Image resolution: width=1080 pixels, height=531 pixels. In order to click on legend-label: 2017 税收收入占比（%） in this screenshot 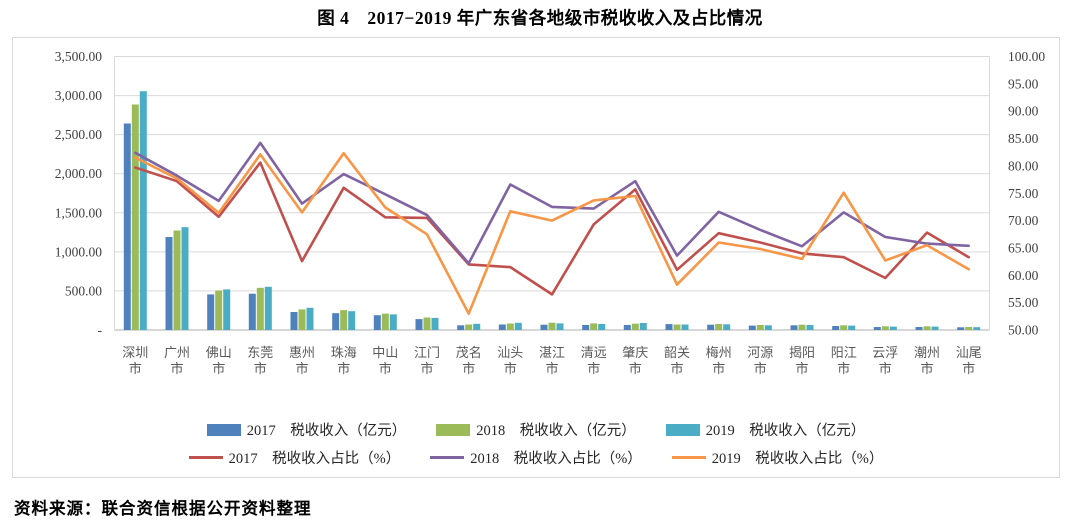, I will do `click(314, 459)`.